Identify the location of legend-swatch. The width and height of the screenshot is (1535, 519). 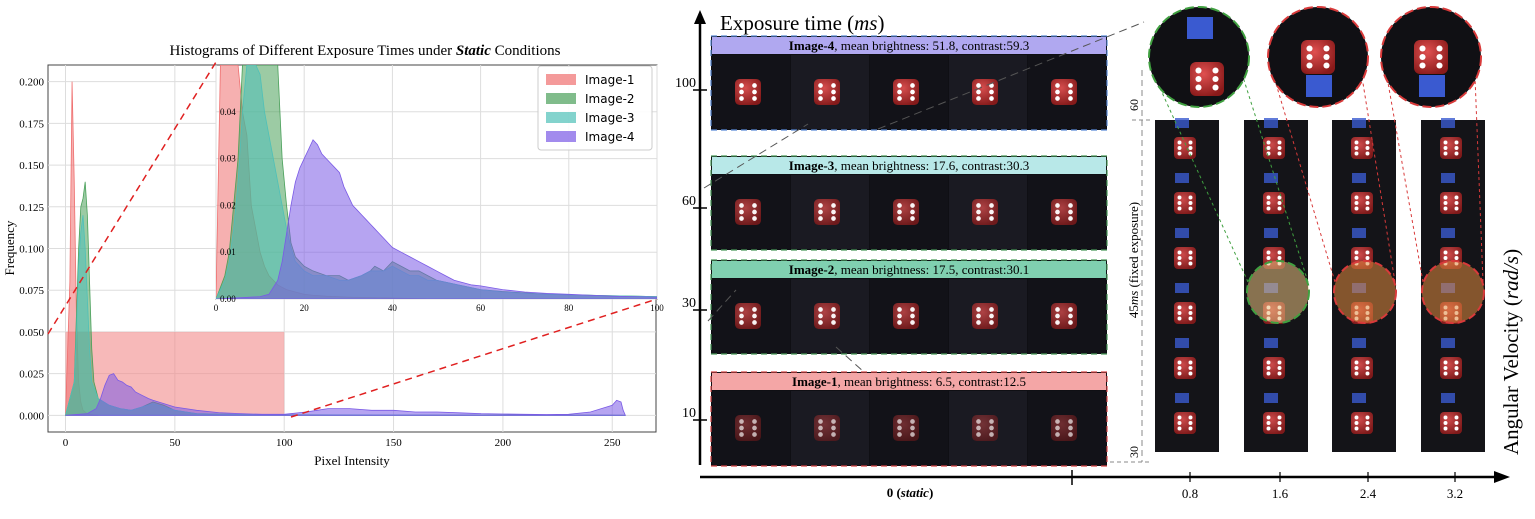
(561, 79).